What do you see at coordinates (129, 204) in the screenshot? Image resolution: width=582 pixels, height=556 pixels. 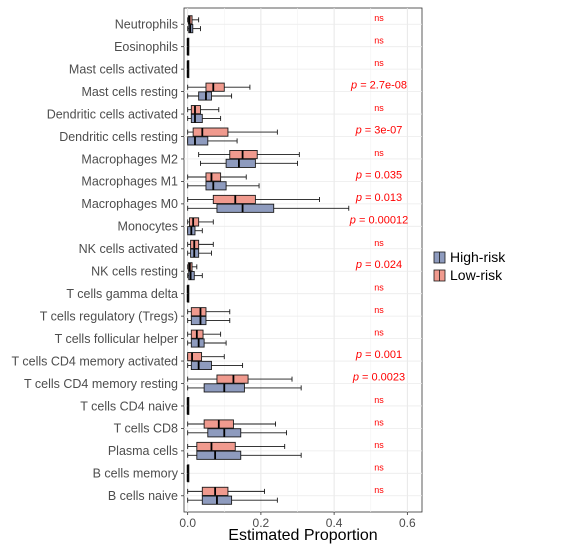 I see `category-label: Macrophages M0` at bounding box center [129, 204].